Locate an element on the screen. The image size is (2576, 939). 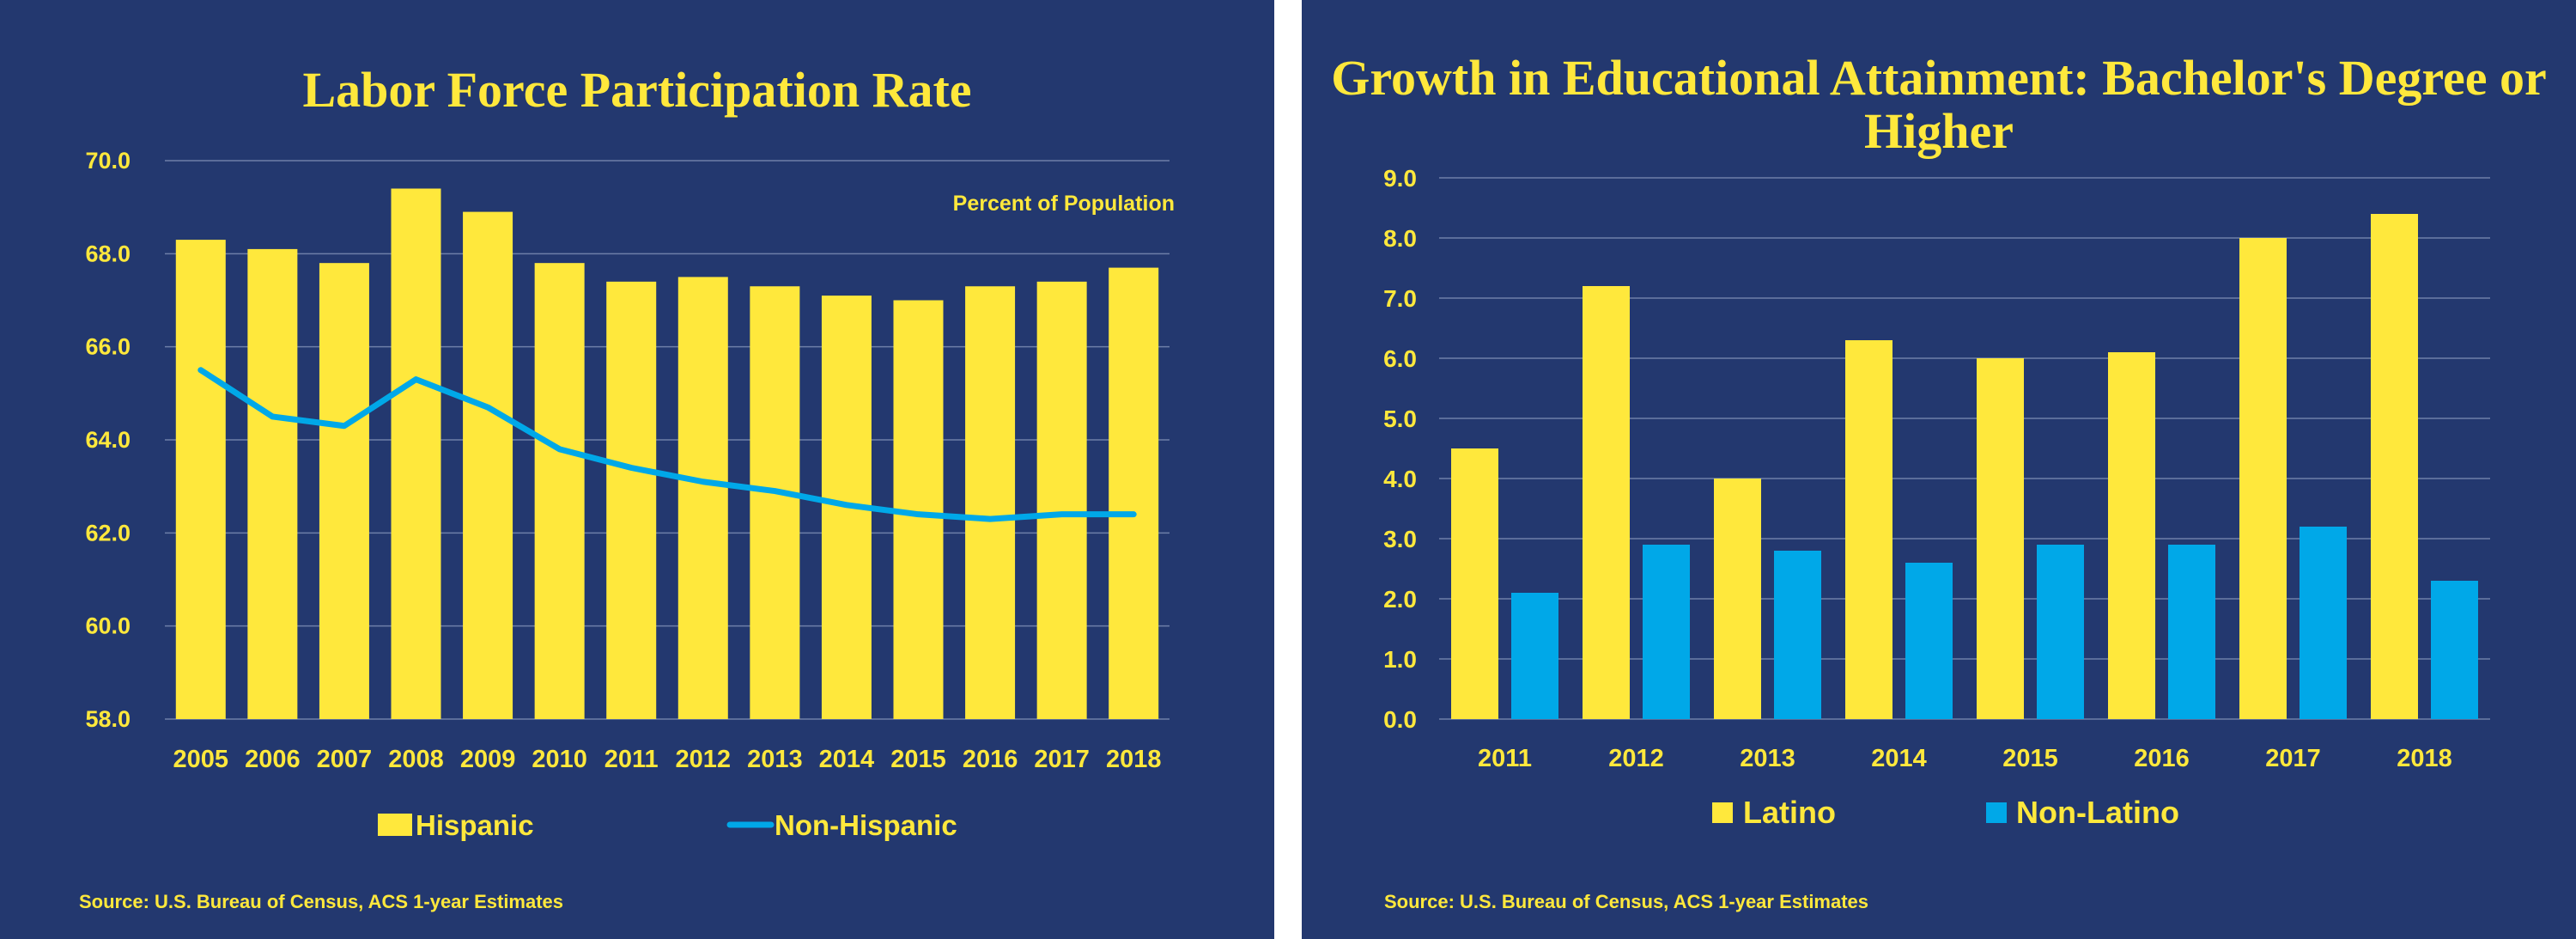
chart-title: Labor Force Participation Rate is located at coordinates (637, 90).